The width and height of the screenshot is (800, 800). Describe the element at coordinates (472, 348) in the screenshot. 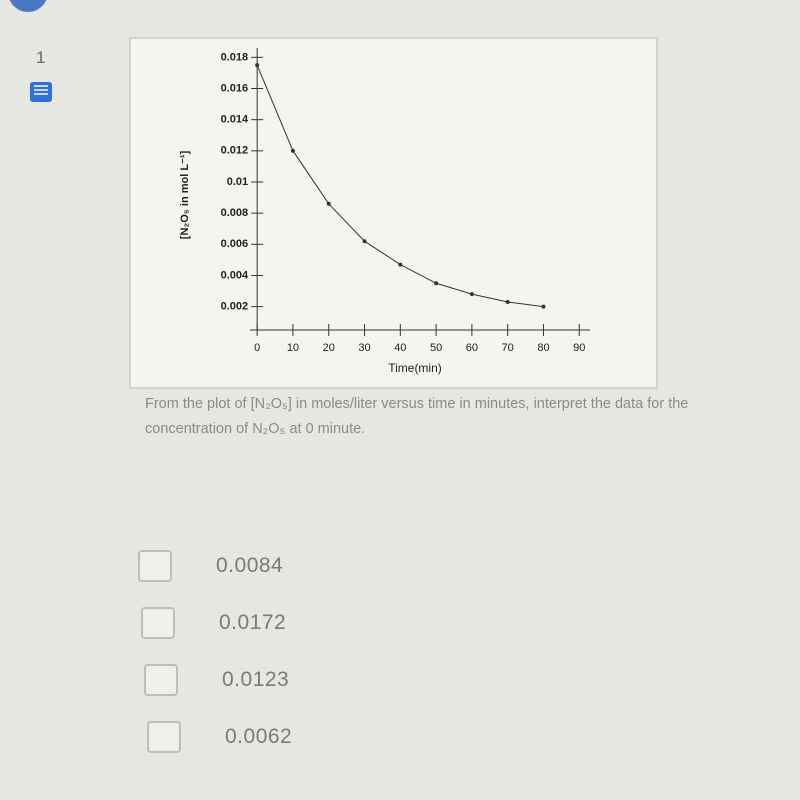

I see `x-tick-label: 60` at that location.